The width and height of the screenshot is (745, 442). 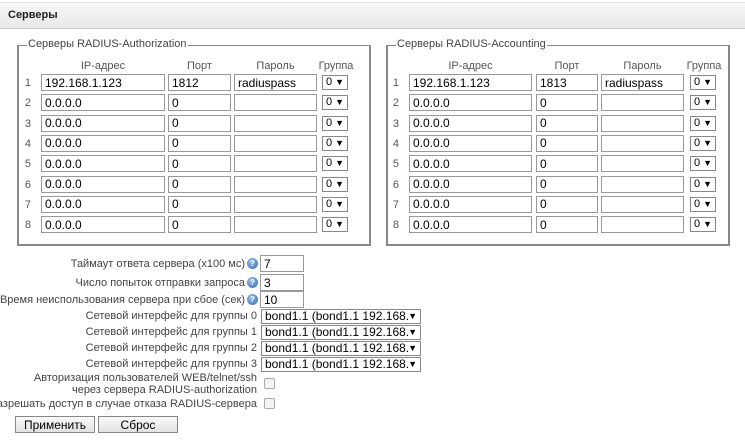 I want to click on column-header-password: Пароль, so click(x=642, y=66).